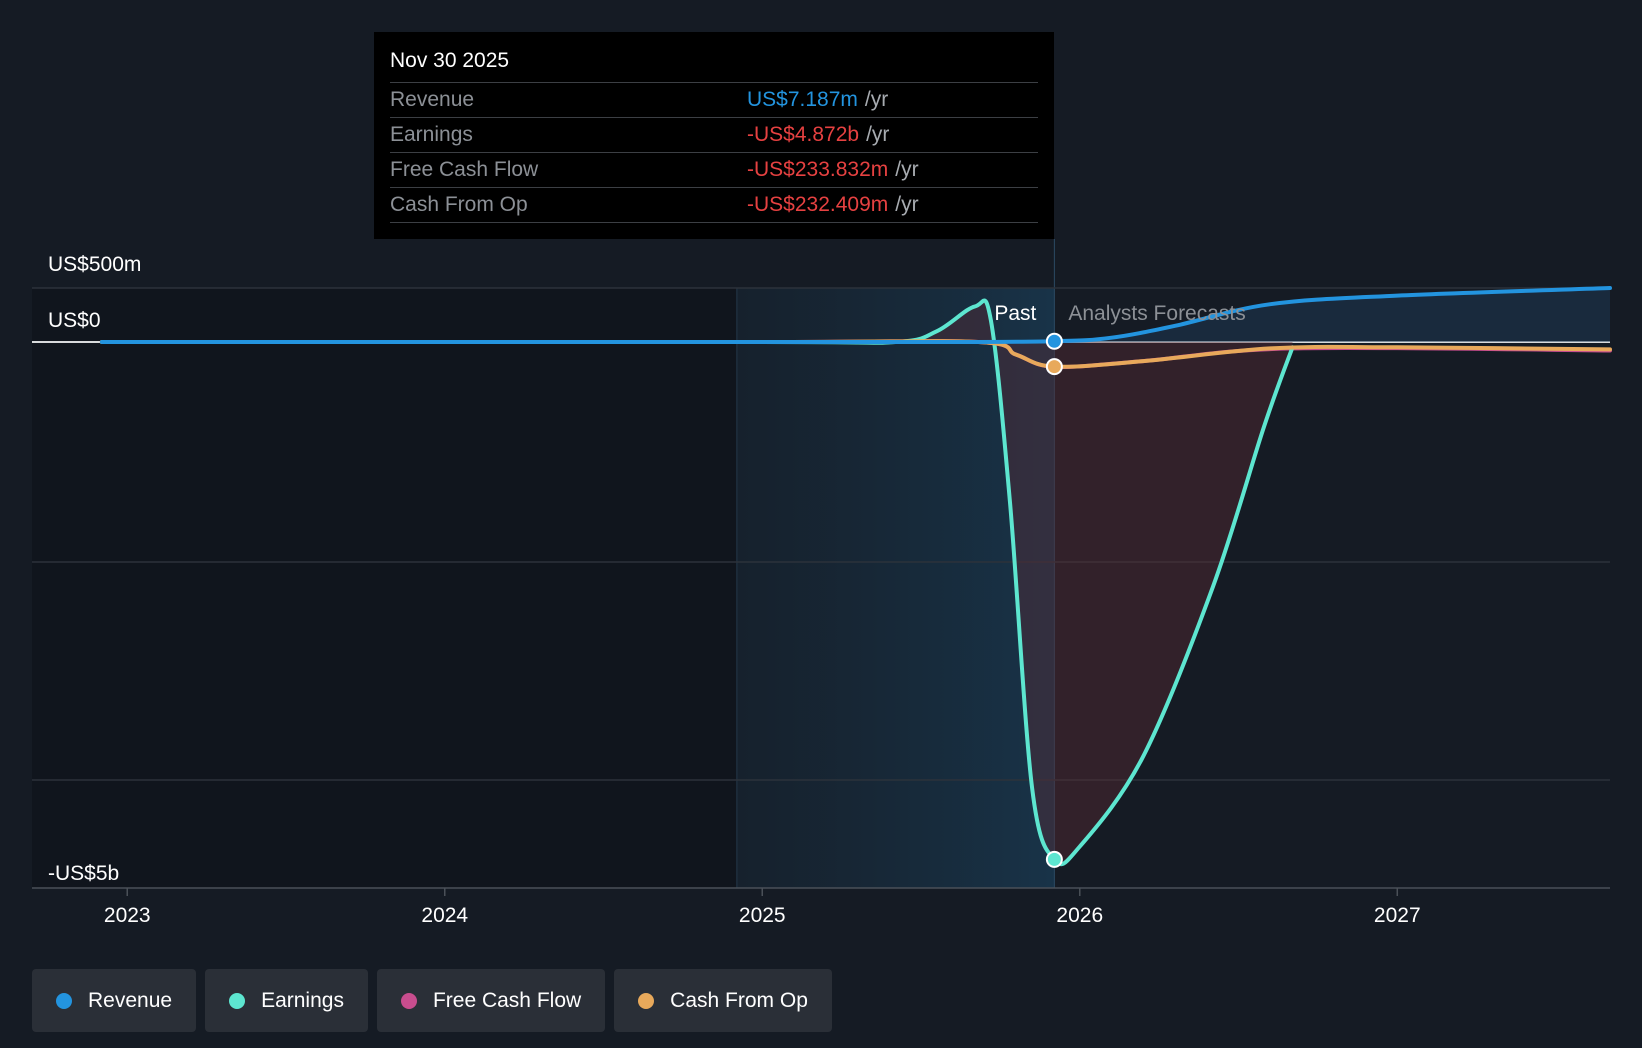  I want to click on legend-item-earnings: Earnings, so click(286, 1000).